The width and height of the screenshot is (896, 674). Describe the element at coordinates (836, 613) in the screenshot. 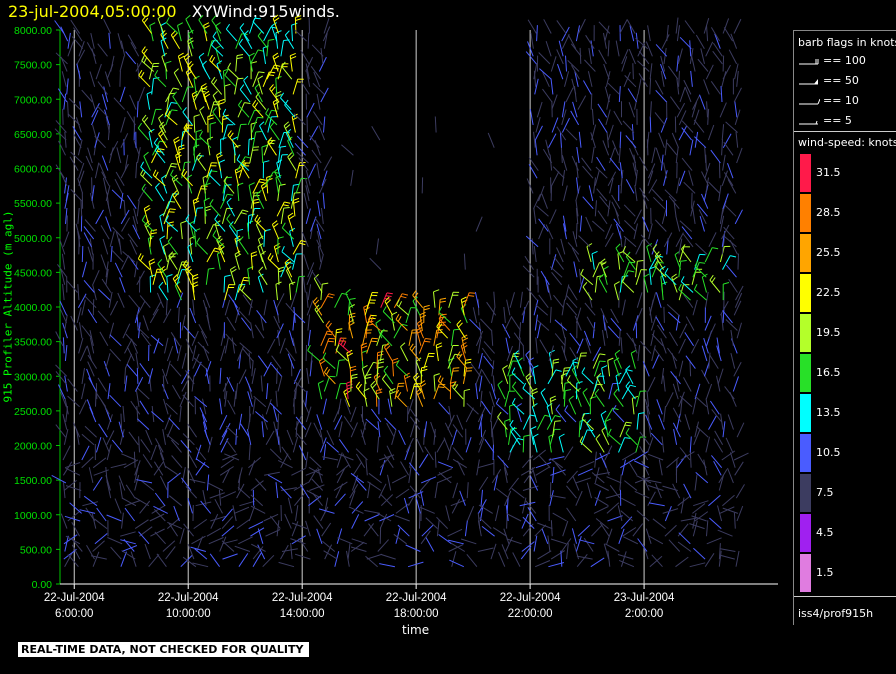

I see `platform-label: iss4/prof915h` at that location.